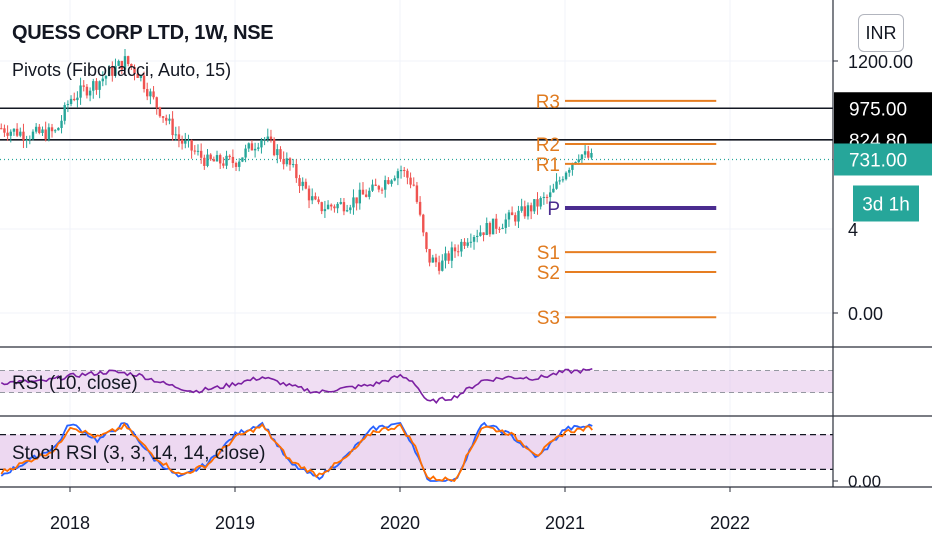 The width and height of the screenshot is (932, 550). What do you see at coordinates (565, 523) in the screenshot?
I see `time-axis-label: 2021` at bounding box center [565, 523].